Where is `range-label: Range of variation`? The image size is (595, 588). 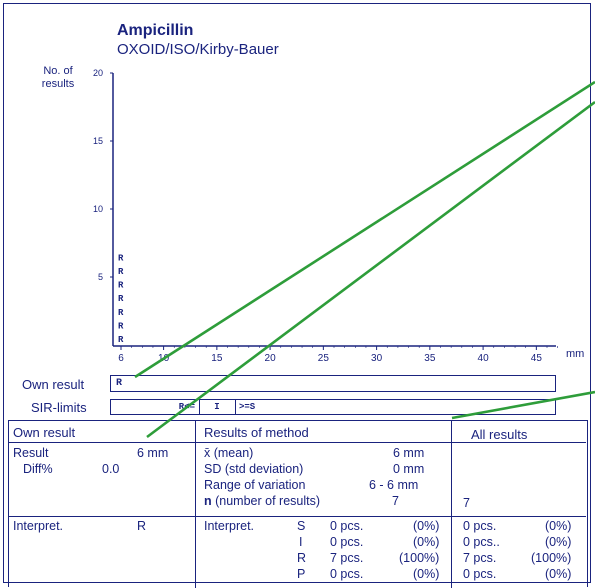 range-label: Range of variation is located at coordinates (255, 485).